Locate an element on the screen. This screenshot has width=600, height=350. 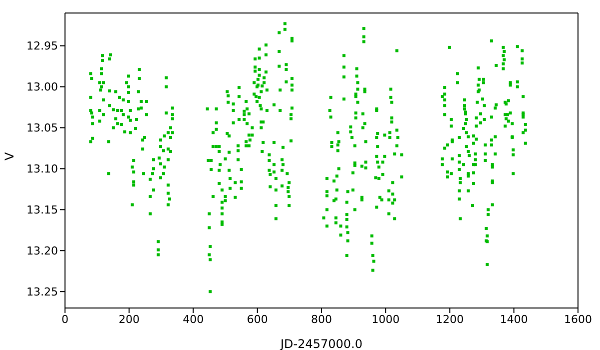
x-tick-label: 200 is located at coordinates (129, 319).